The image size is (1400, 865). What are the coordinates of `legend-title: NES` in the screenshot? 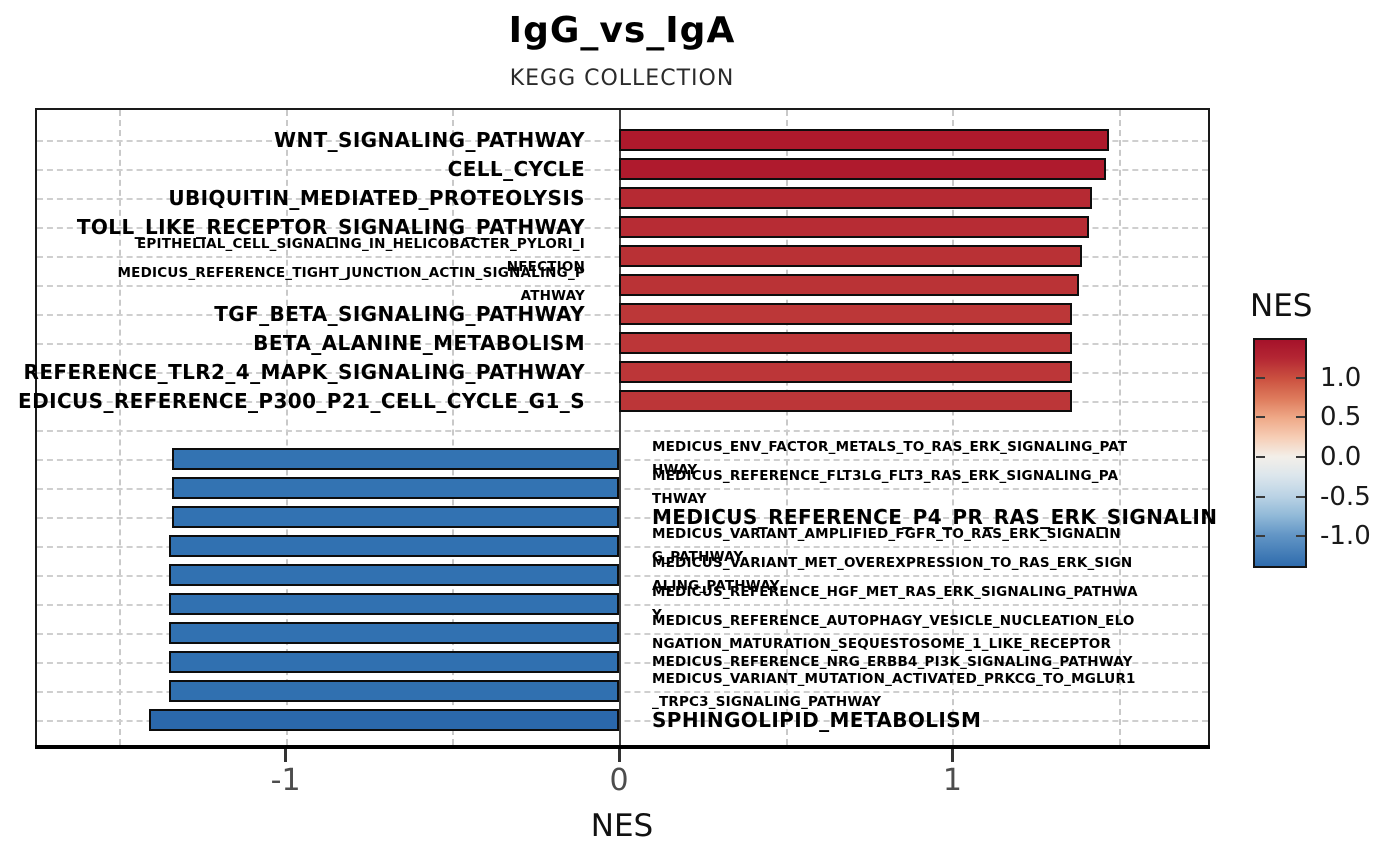 It's located at (1281, 306).